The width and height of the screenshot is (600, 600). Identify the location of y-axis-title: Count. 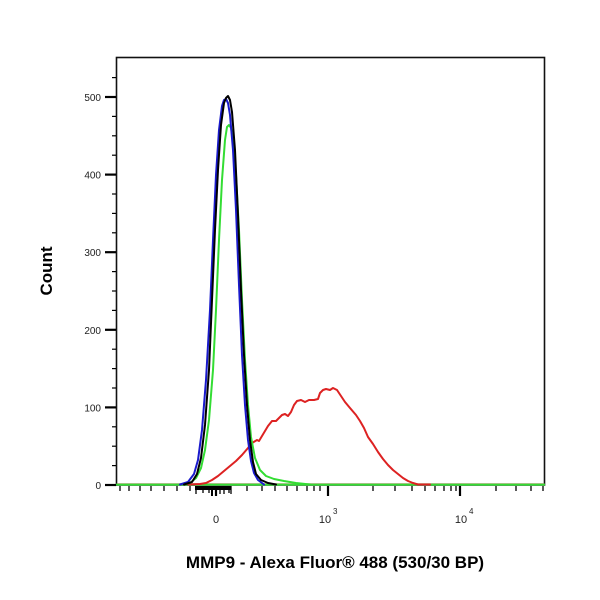
(46, 270).